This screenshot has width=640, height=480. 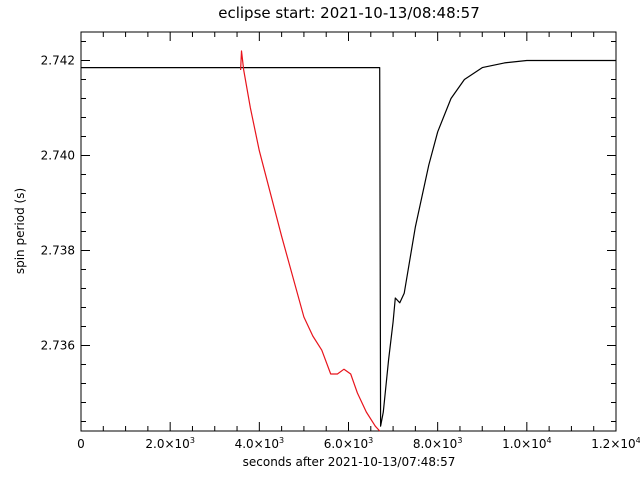 I want to click on x-axis-label: seconds after 2021-10-13/07:48:57, so click(x=349, y=462).